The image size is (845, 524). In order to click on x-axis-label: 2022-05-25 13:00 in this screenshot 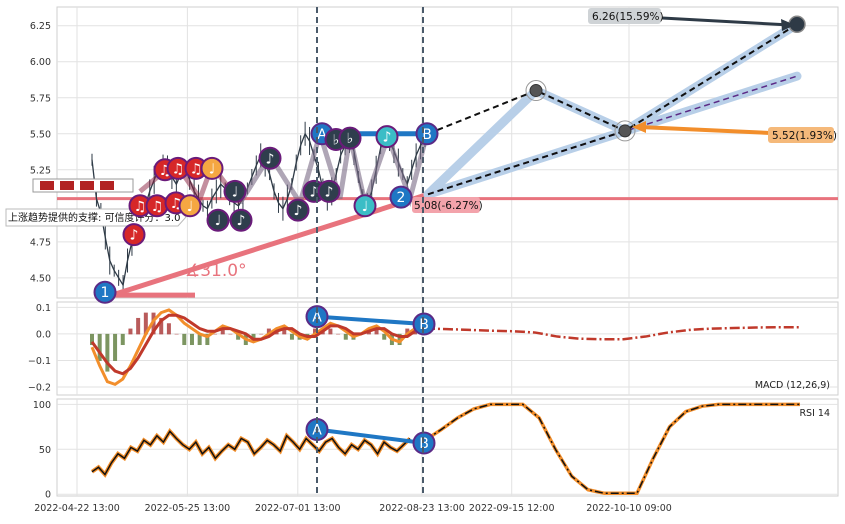, I will do `click(188, 508)`.